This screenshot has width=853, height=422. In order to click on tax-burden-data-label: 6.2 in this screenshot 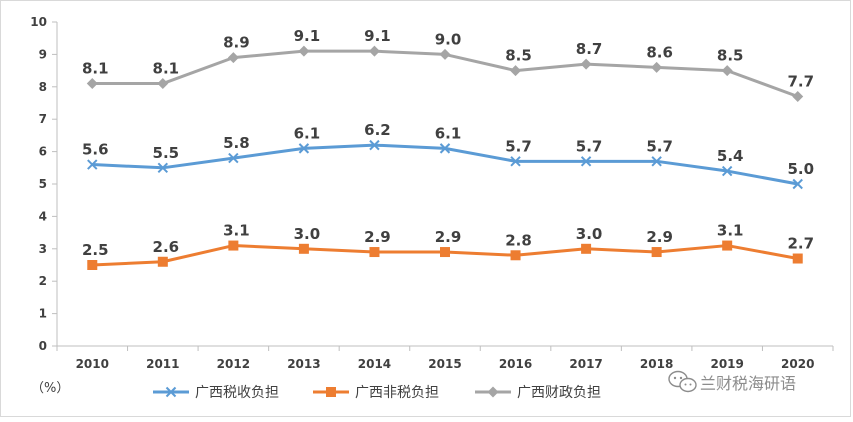, I will do `click(377, 130)`.